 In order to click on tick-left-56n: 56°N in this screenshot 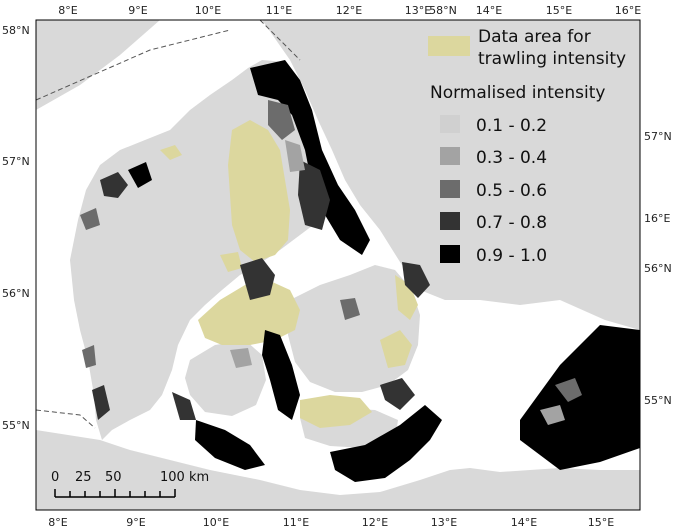, I will do `click(16, 293)`.